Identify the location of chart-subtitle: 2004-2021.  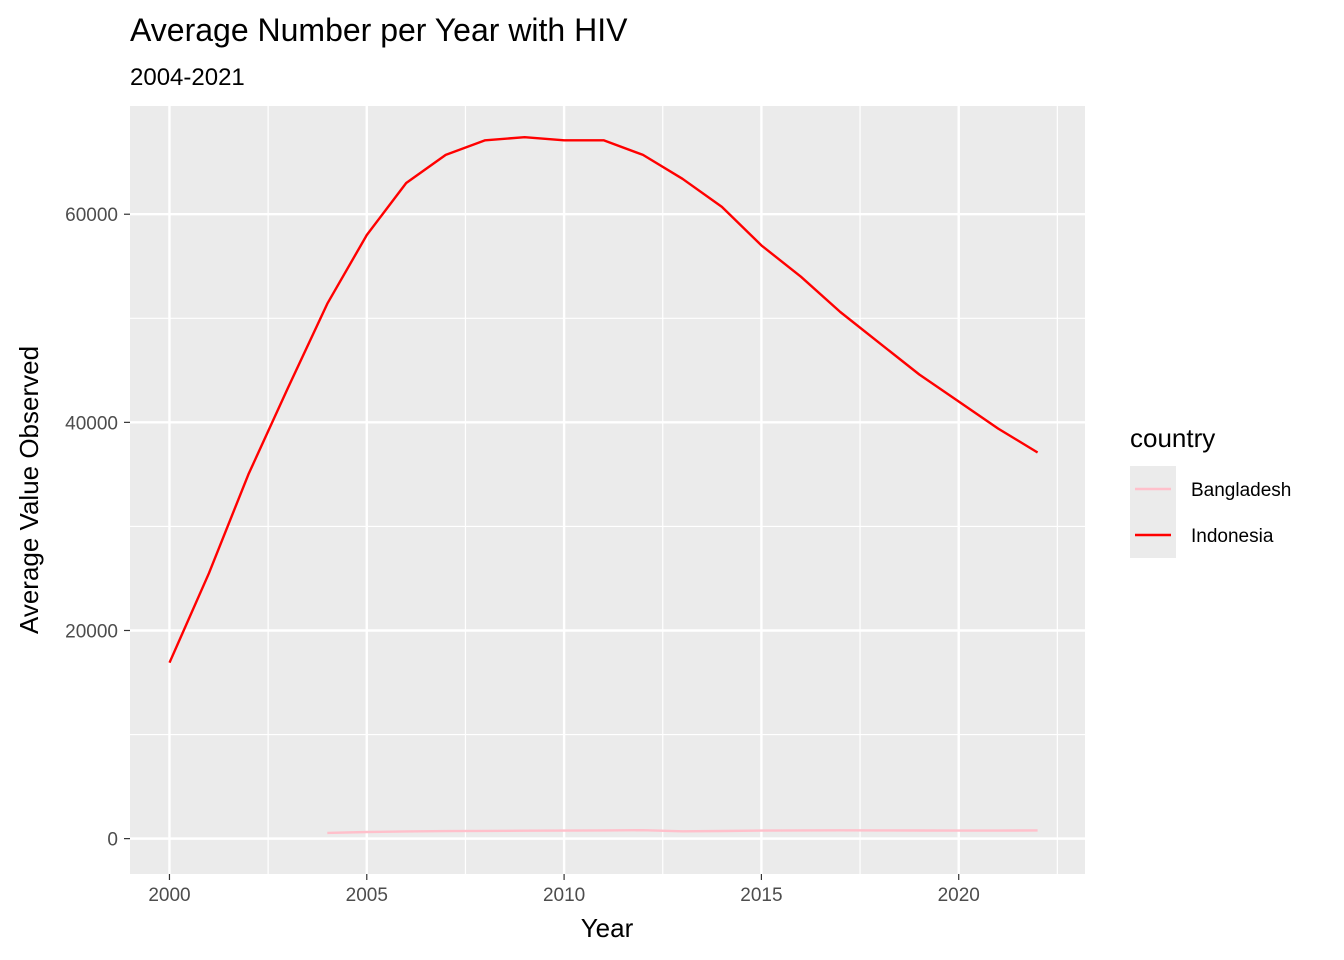
(187, 77).